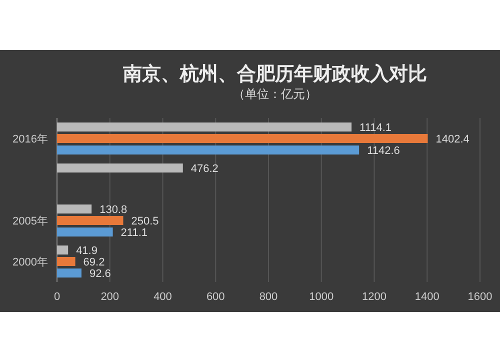  Describe the element at coordinates (57, 297) in the screenshot. I see `x-tick-label: 0` at that location.